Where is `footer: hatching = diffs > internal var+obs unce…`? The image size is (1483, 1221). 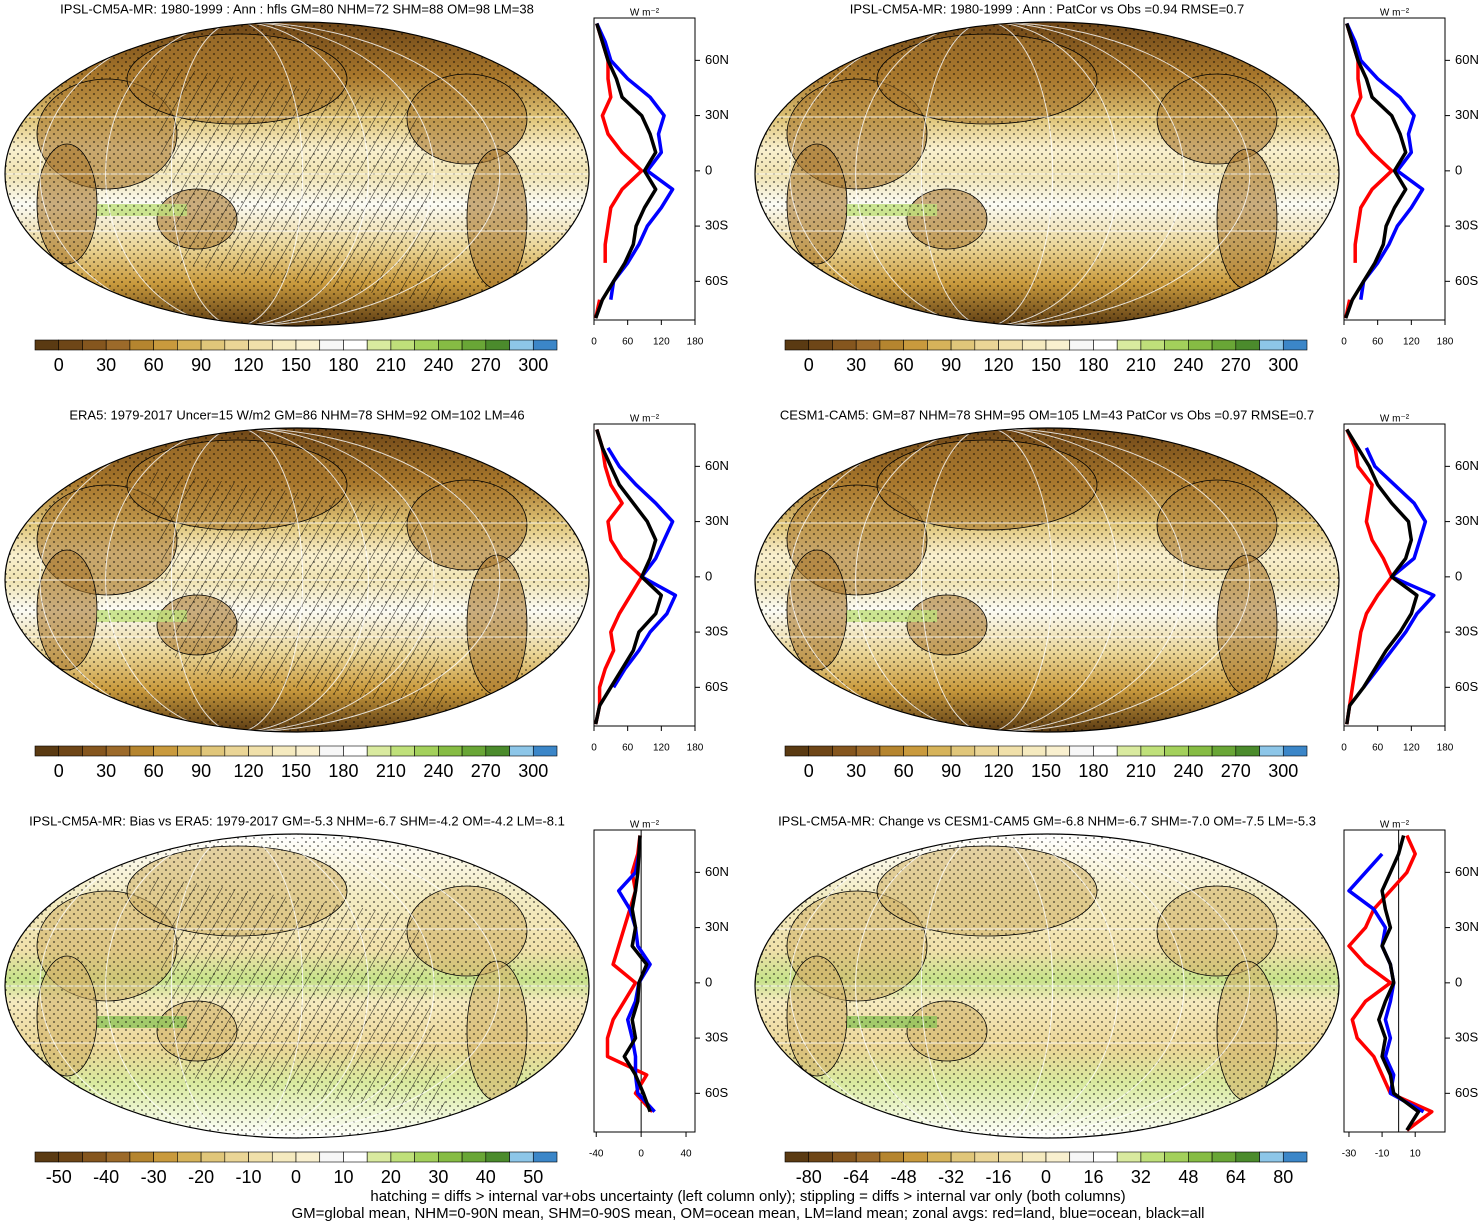 footer: hatching = diffs > internal var+obs unce… is located at coordinates (747, 1204).